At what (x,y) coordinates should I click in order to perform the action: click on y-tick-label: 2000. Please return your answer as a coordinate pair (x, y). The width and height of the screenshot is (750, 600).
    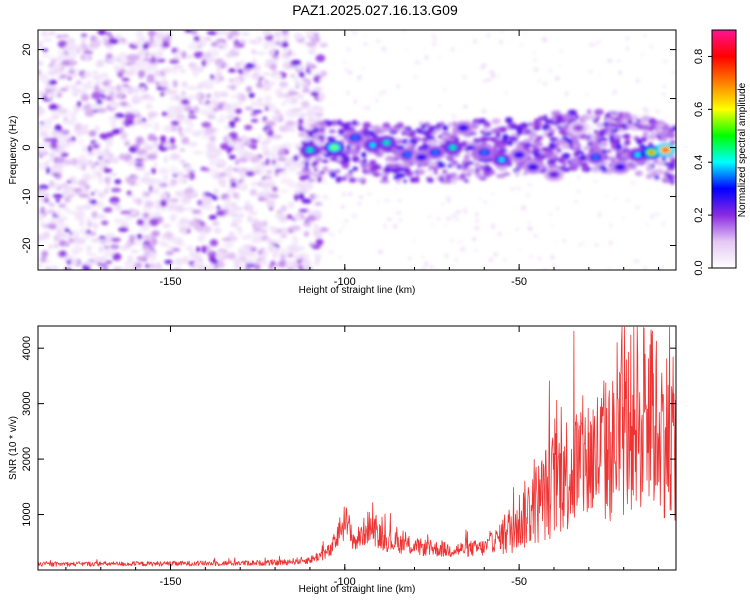
    Looking at the image, I should click on (27, 459).